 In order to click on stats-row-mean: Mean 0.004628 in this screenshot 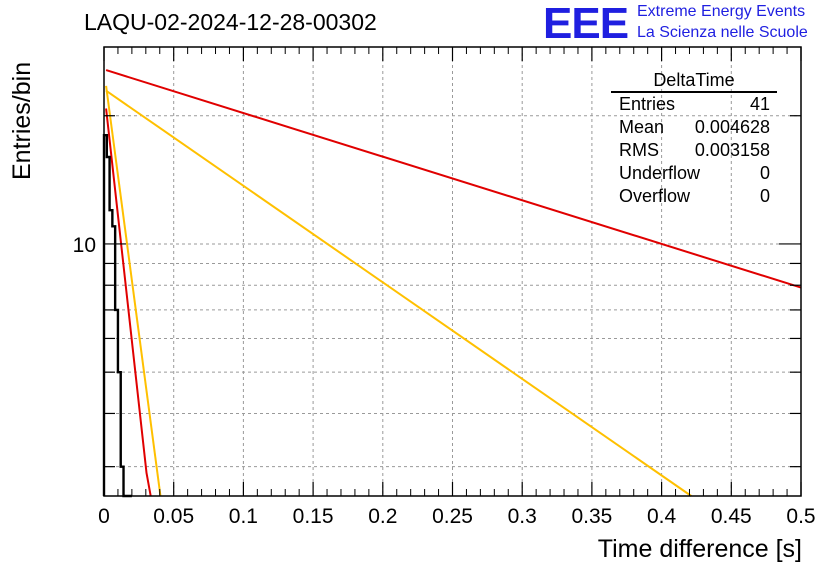, I will do `click(694, 127)`.